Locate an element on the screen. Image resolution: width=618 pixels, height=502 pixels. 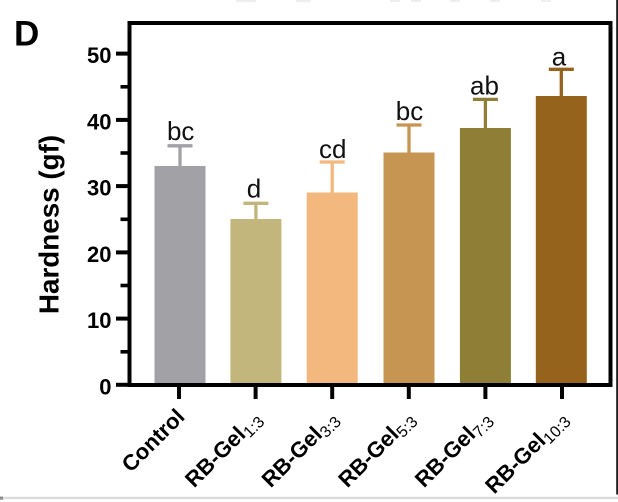
svg-text: 10 is located at coordinates (99, 320).